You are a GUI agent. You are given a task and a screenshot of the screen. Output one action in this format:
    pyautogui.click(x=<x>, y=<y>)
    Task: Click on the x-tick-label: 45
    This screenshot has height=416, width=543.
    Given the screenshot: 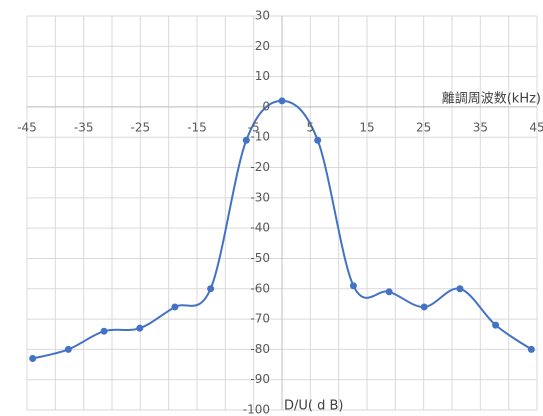 What is the action you would take?
    pyautogui.click(x=536, y=127)
    